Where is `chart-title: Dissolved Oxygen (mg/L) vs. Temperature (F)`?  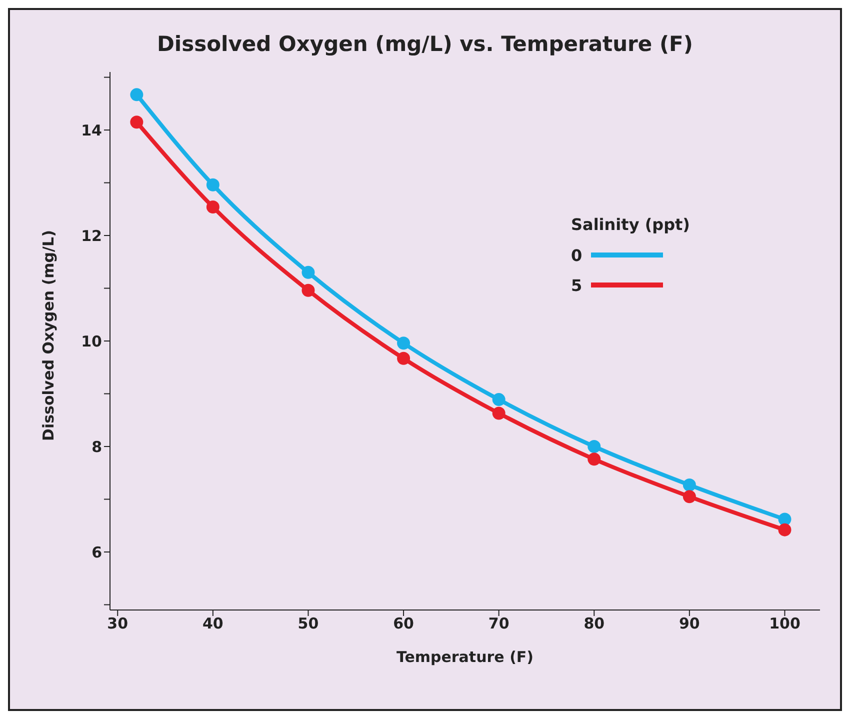
chart-title: Dissolved Oxygen (mg/L) vs. Temperature (F) is located at coordinates (425, 44).